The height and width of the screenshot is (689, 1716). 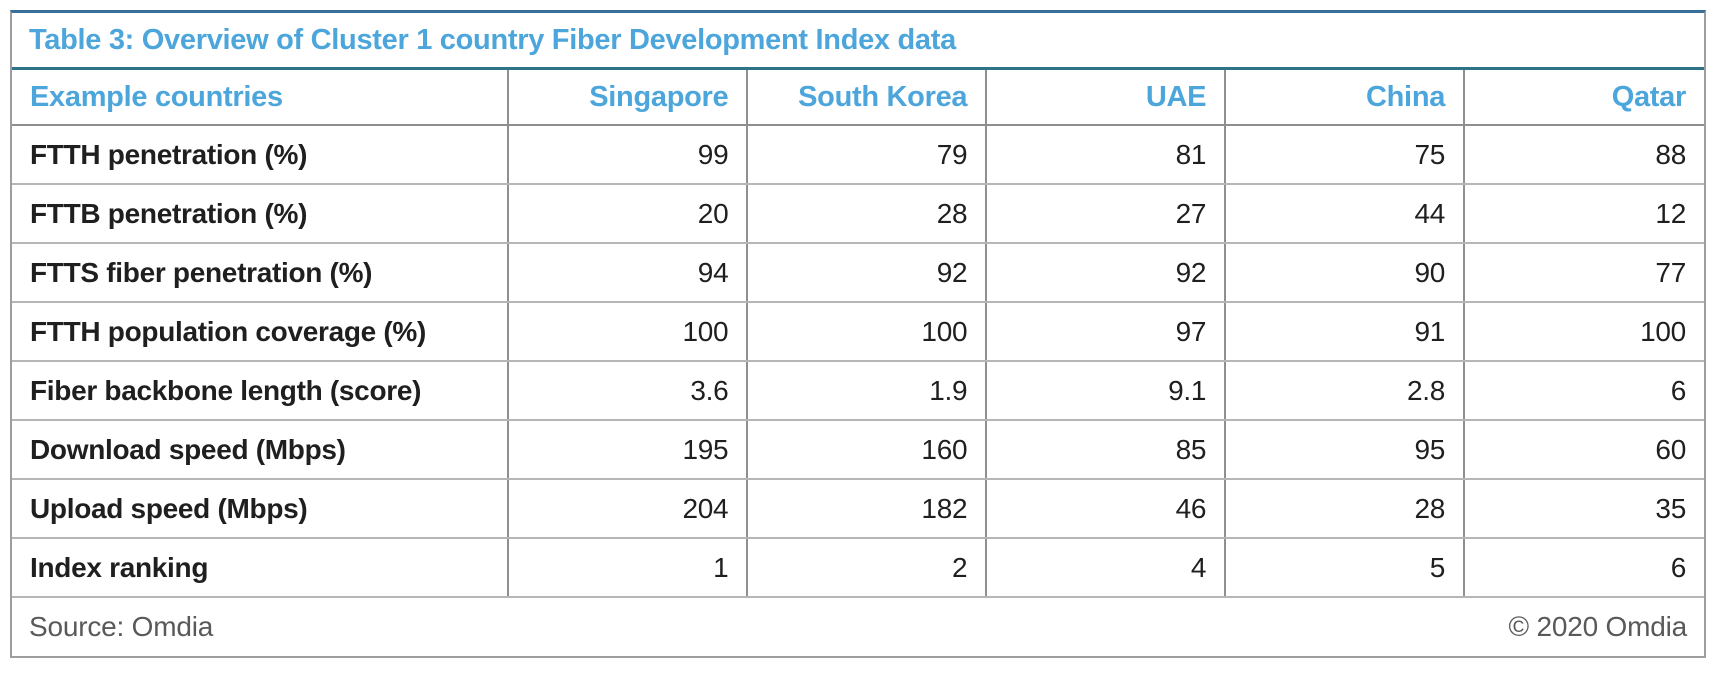 What do you see at coordinates (1346, 449) in the screenshot?
I see `table-cell: 95` at bounding box center [1346, 449].